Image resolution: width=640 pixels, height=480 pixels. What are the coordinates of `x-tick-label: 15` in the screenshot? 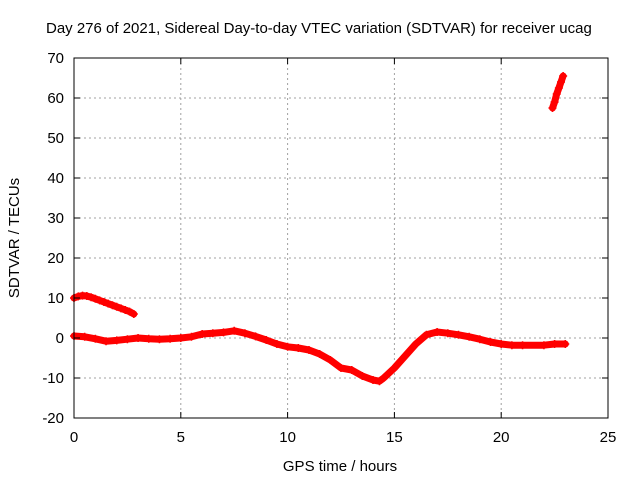 It's located at (394, 437).